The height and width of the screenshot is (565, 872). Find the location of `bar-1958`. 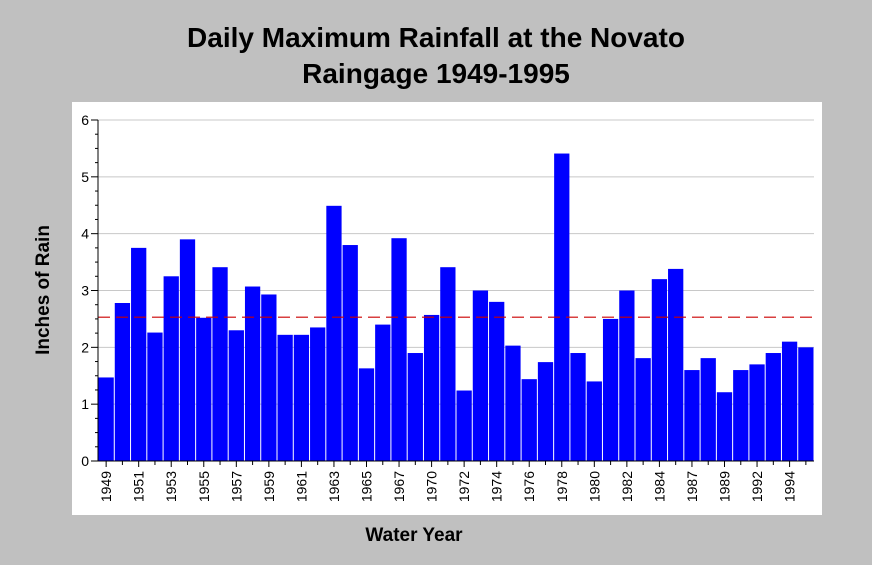

bar-1958 is located at coordinates (252, 373).